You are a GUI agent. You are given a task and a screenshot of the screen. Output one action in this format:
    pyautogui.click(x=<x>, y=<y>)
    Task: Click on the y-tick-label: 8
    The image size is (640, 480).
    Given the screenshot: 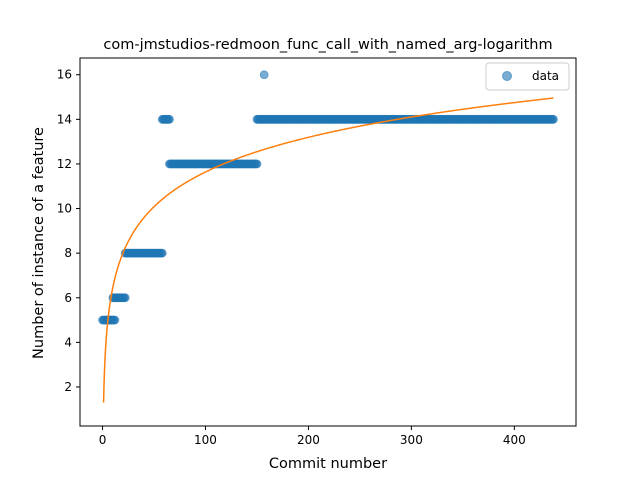 What is the action you would take?
    pyautogui.click(x=68, y=253)
    